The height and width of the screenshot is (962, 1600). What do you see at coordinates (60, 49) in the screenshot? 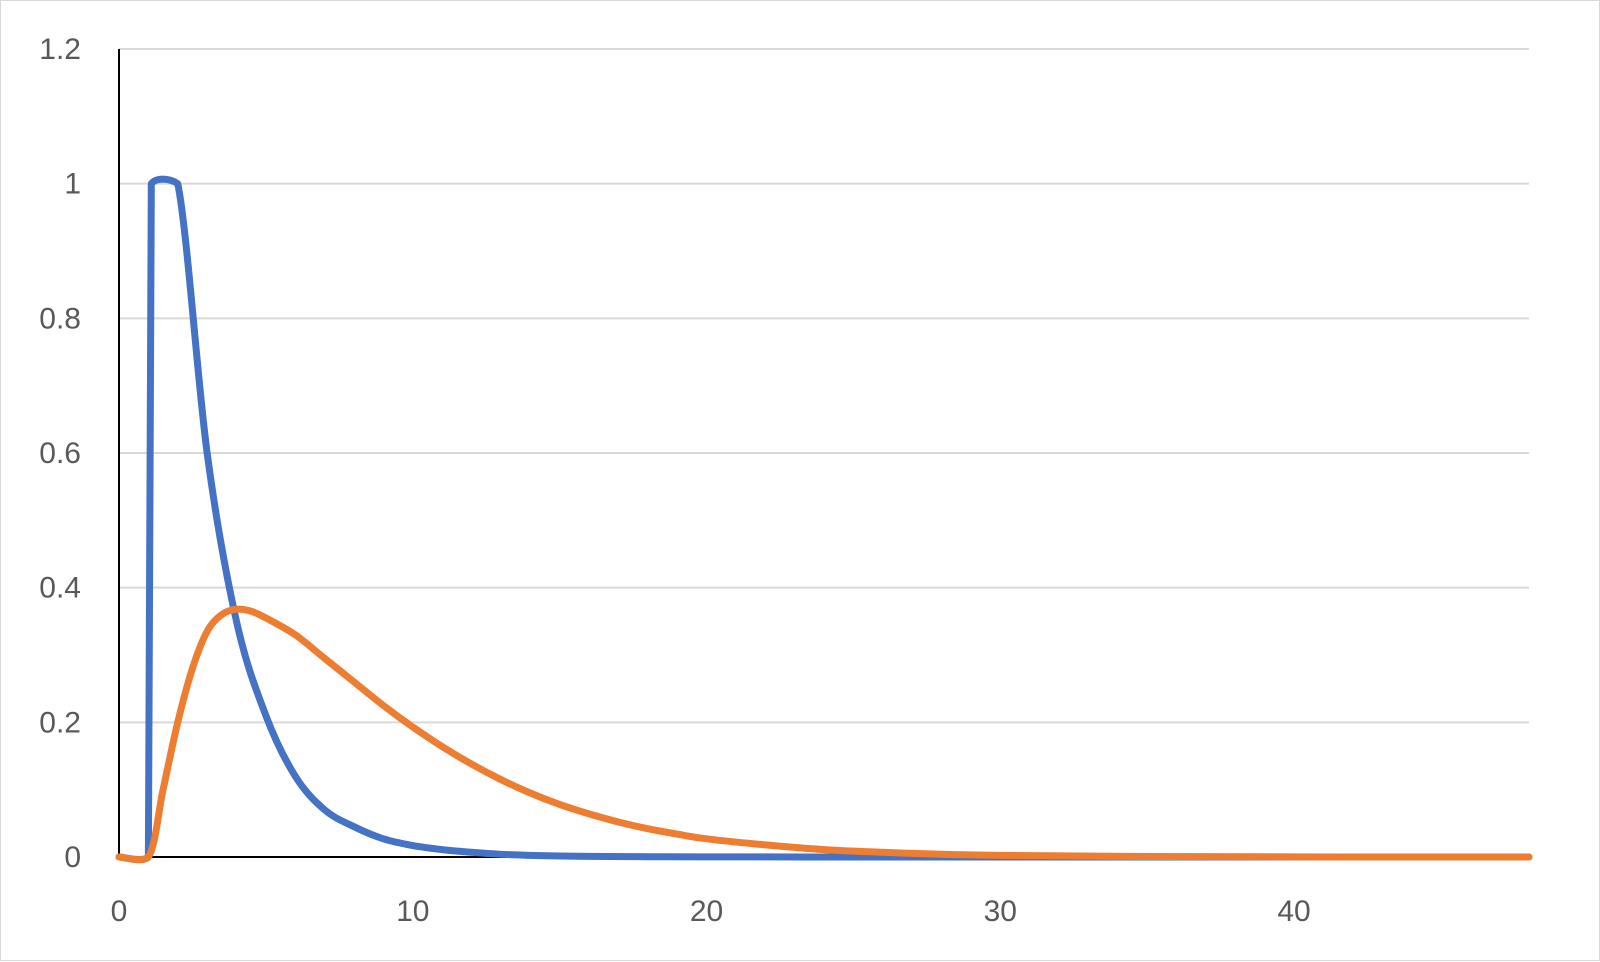
I see `y-tick-label: 1.2` at bounding box center [60, 49].